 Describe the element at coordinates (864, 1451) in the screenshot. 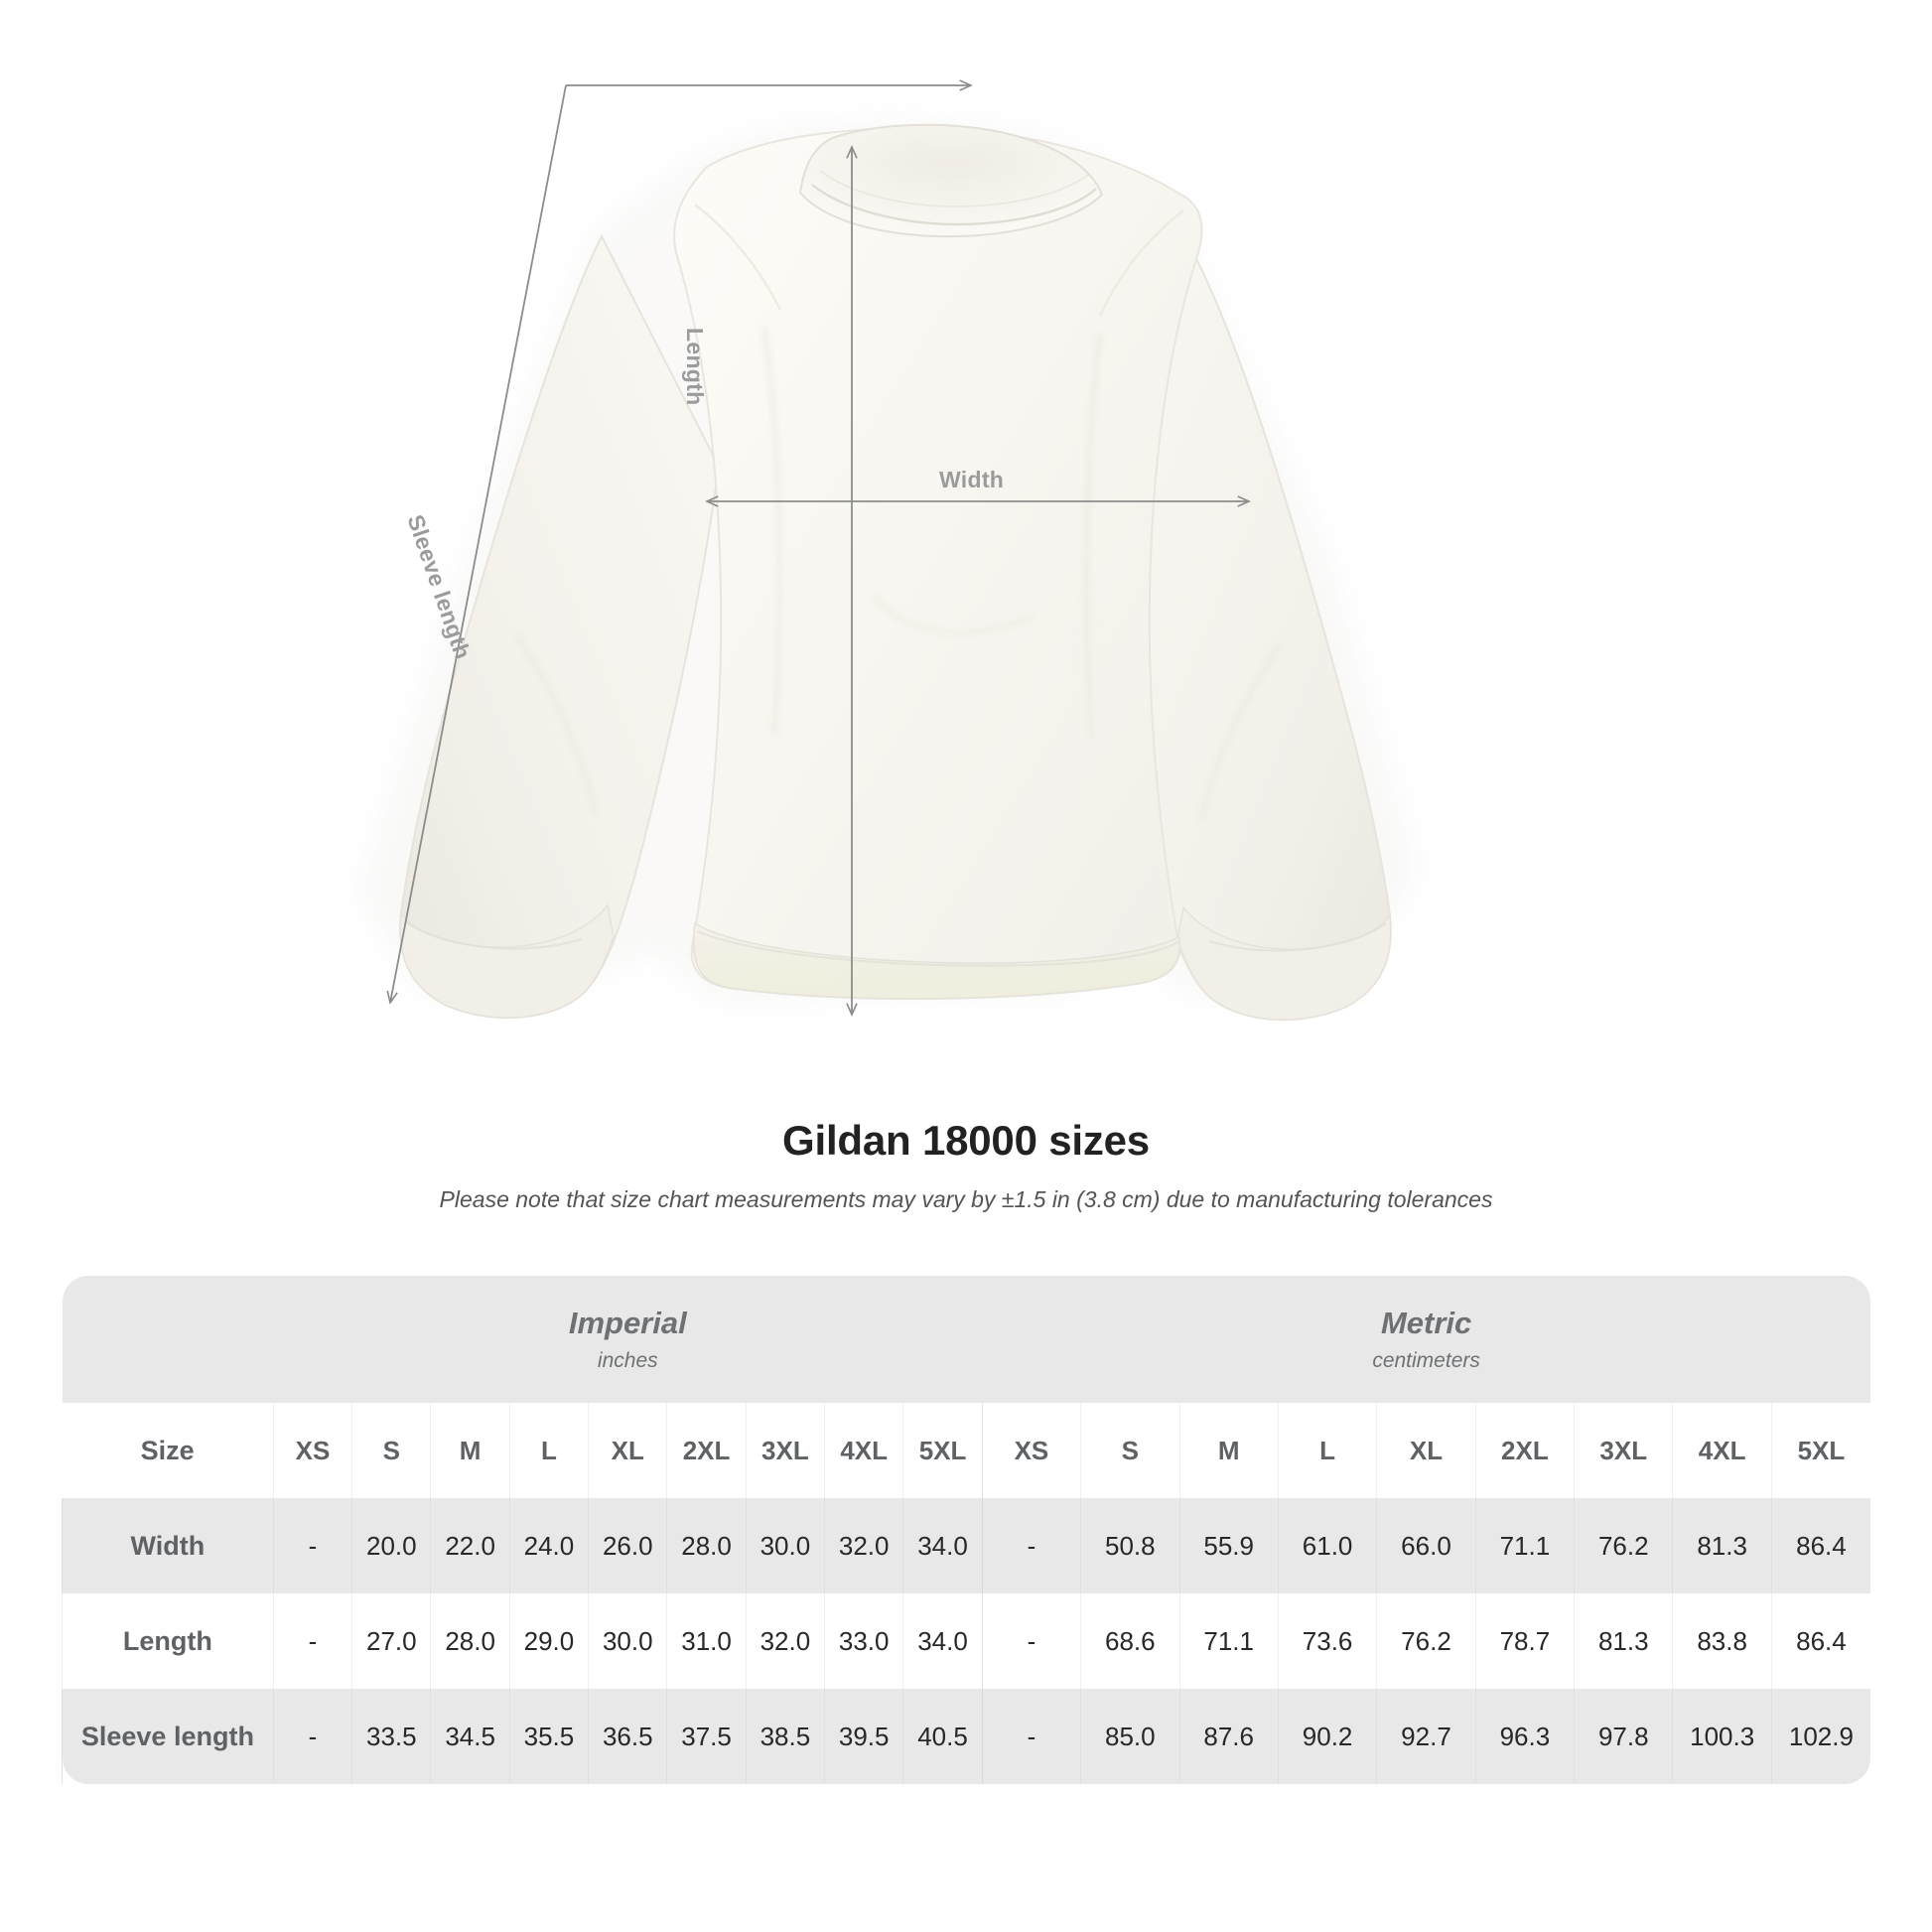

I see `size-header-imperial-4xl: 4XL` at that location.